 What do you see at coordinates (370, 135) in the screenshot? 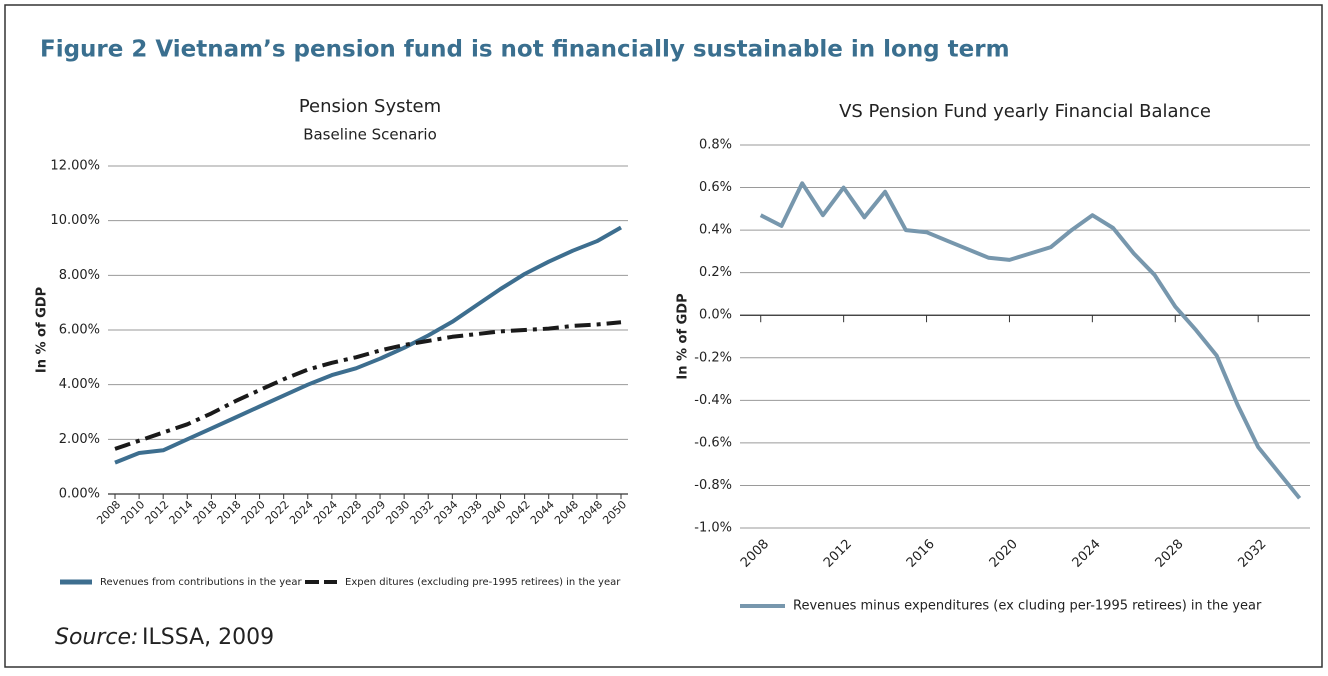
I see `chart-subtitle: Baseline Scenario` at bounding box center [370, 135].